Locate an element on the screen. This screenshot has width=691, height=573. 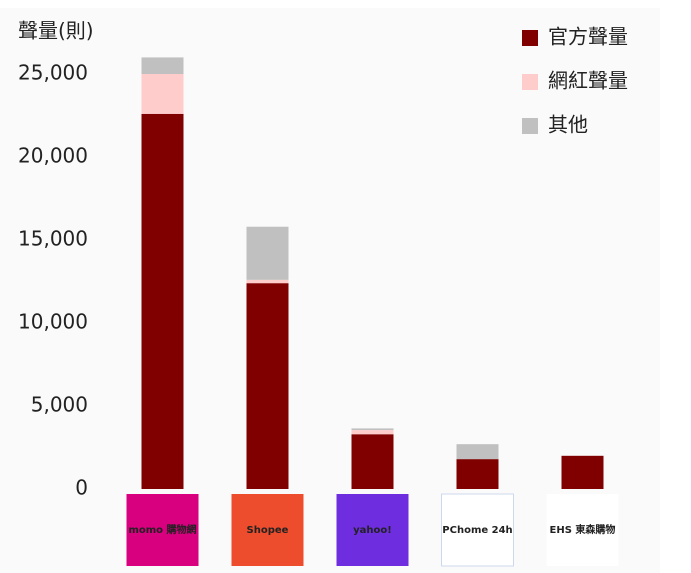
x-tick-label: momo 購物網 is located at coordinates (162, 529).